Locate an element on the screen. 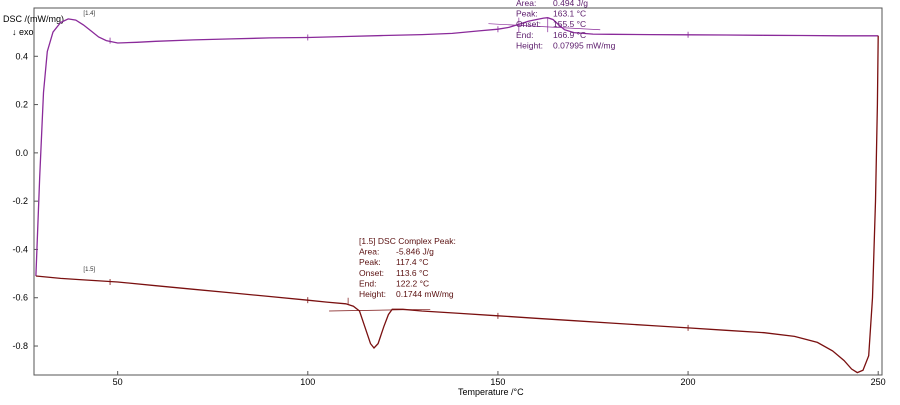 This screenshot has height=405, width=900. y-tick-label: 0.4 is located at coordinates (21, 56).